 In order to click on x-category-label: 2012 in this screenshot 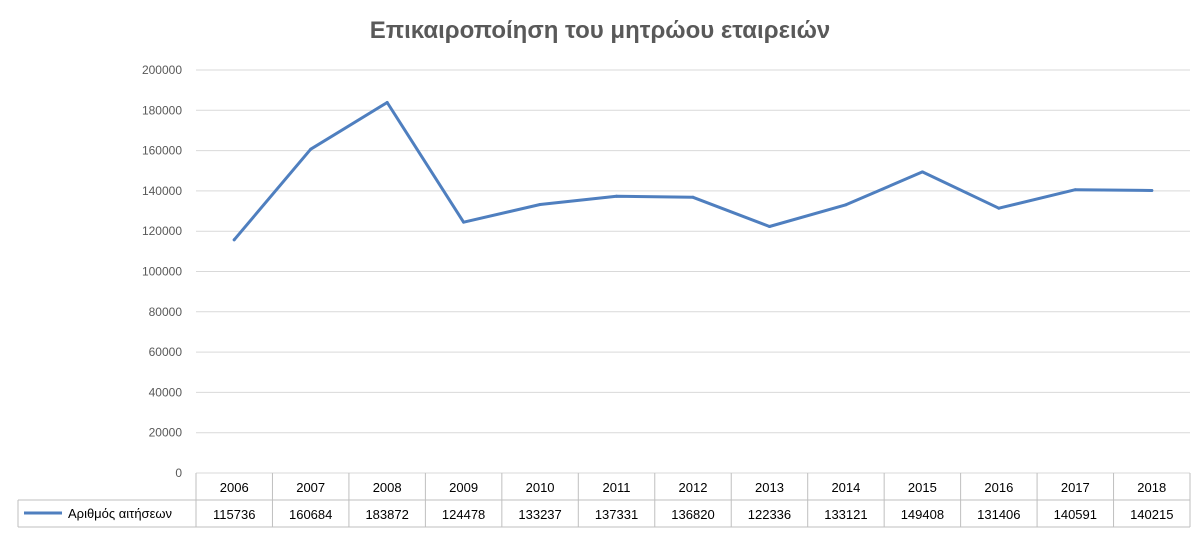, I will do `click(693, 487)`.